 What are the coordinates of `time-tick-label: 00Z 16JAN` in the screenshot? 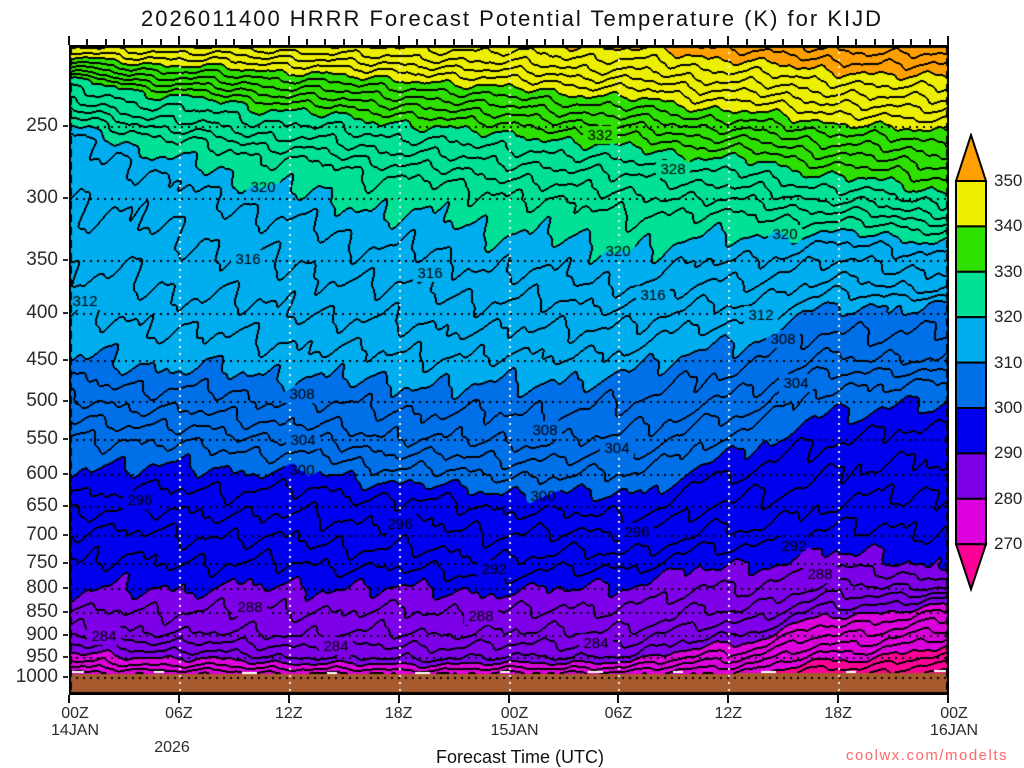 It's located at (954, 722).